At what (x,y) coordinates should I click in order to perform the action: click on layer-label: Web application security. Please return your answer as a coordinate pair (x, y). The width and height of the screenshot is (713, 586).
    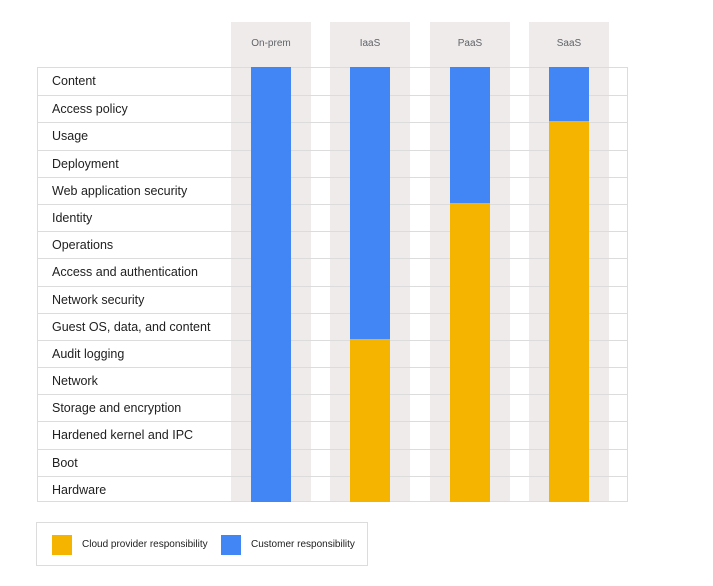
    Looking at the image, I should click on (120, 190).